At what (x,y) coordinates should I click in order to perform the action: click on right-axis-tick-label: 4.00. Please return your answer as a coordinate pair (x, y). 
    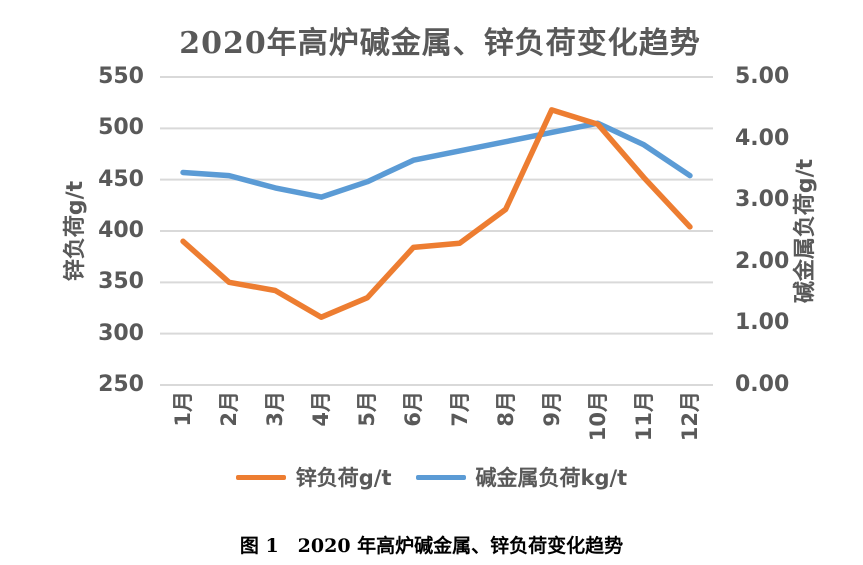
    Looking at the image, I should click on (762, 138).